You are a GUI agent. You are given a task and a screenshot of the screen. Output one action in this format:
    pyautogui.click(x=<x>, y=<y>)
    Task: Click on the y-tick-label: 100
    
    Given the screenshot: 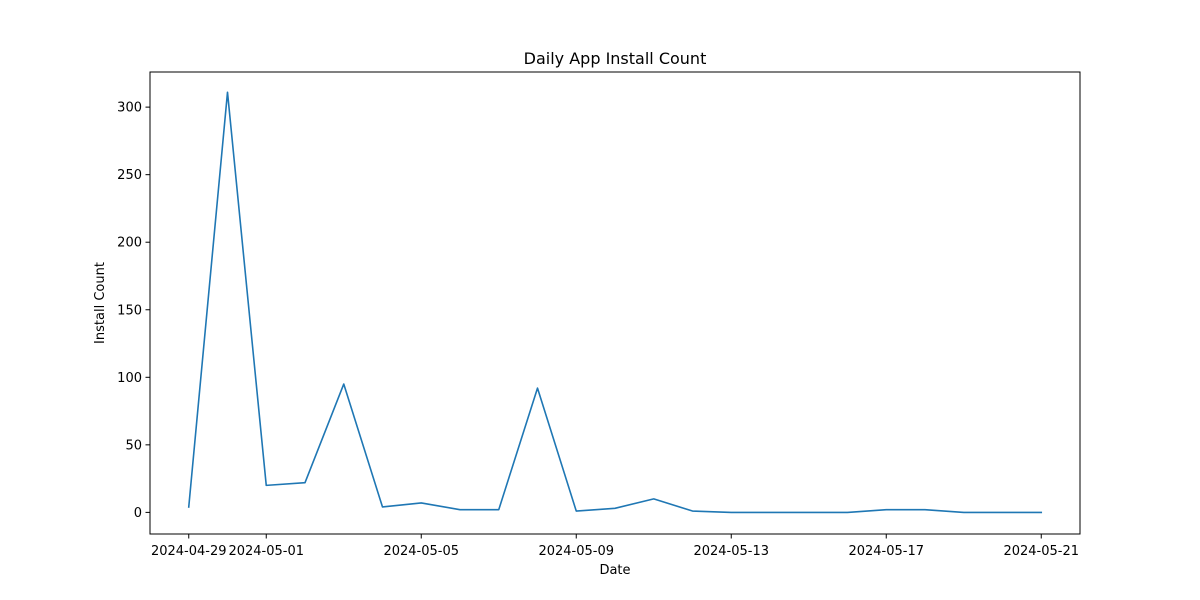 What is the action you would take?
    pyautogui.click(x=129, y=378)
    